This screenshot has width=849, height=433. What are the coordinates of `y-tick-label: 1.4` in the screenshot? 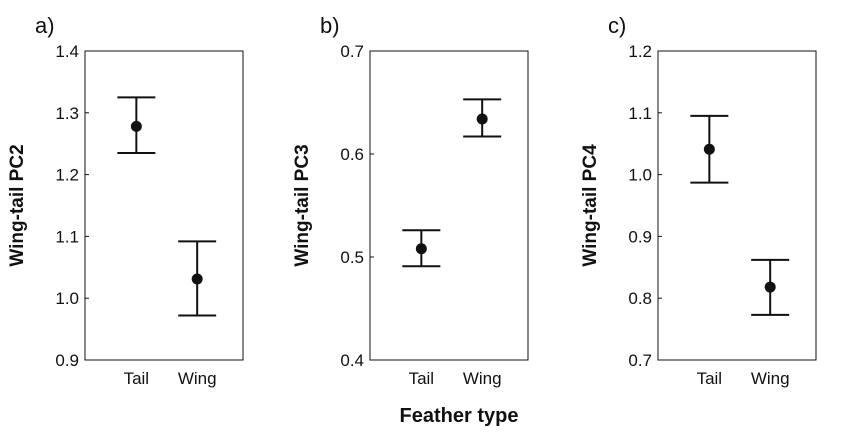 It's located at (67, 51).